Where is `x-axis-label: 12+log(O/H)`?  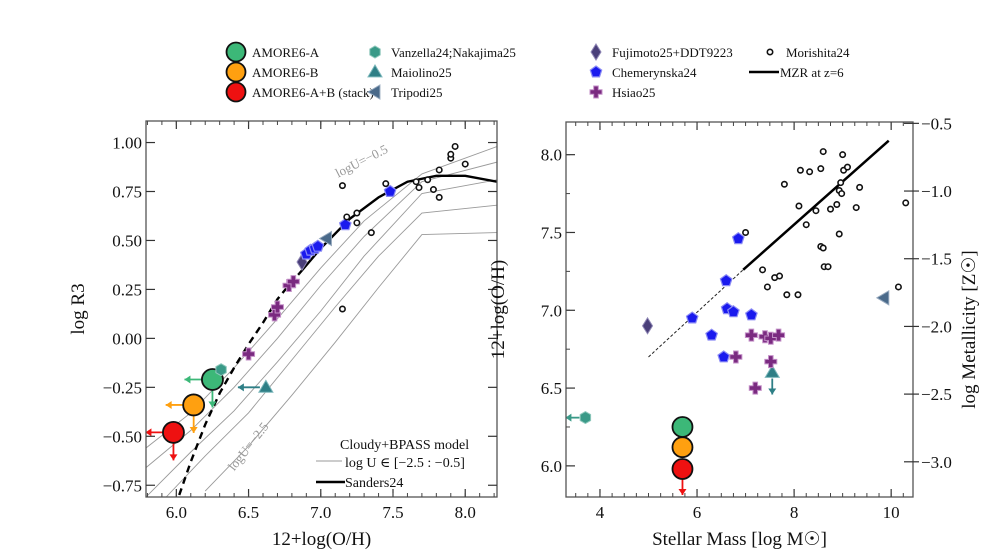 x-axis-label: 12+log(O/H) is located at coordinates (321, 539).